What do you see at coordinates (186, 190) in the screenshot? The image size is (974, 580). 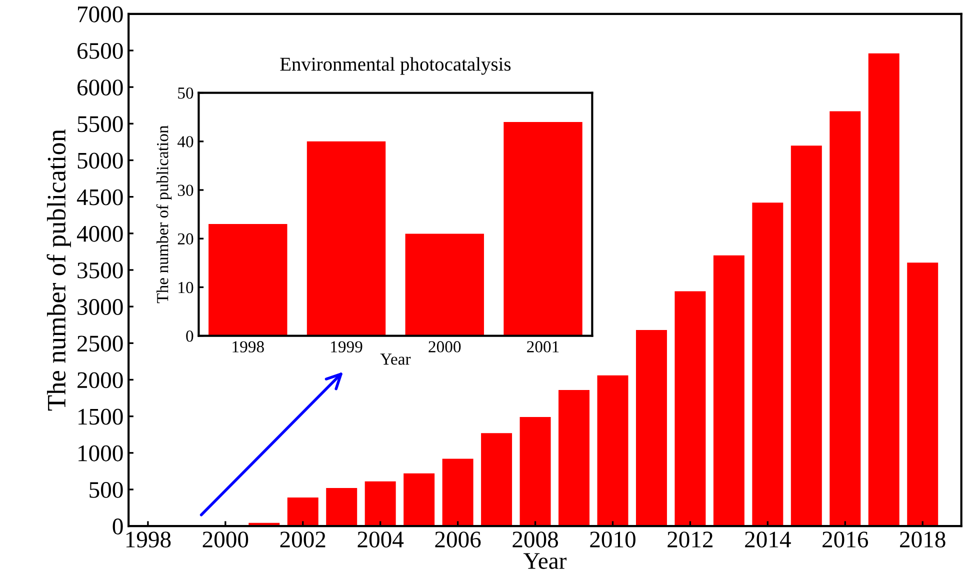 I see `y-tick-label: 30` at bounding box center [186, 190].